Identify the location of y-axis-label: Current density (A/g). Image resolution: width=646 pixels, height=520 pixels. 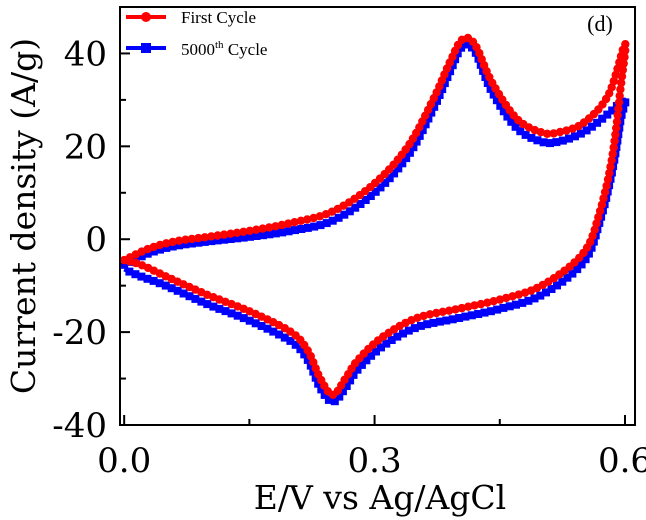
(23, 216).